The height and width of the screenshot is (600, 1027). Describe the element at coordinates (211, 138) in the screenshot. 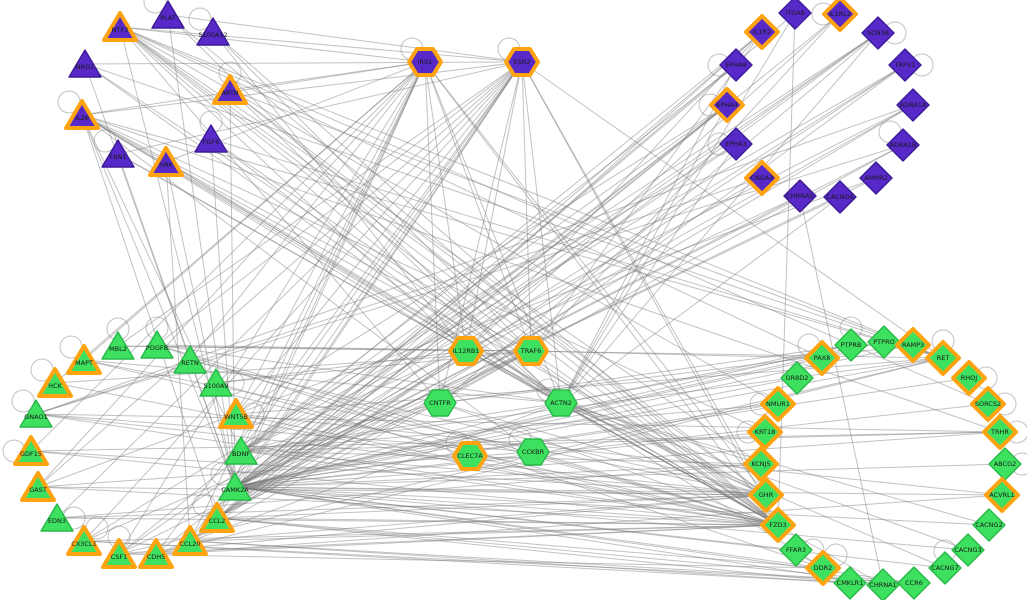

I see `node-FGF6` at that location.